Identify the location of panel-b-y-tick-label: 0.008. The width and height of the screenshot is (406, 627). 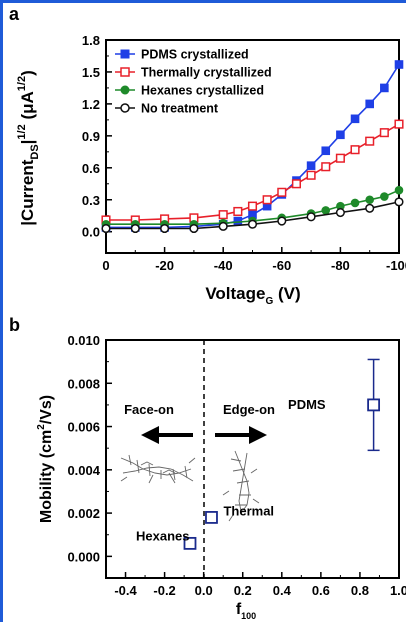
(83, 383).